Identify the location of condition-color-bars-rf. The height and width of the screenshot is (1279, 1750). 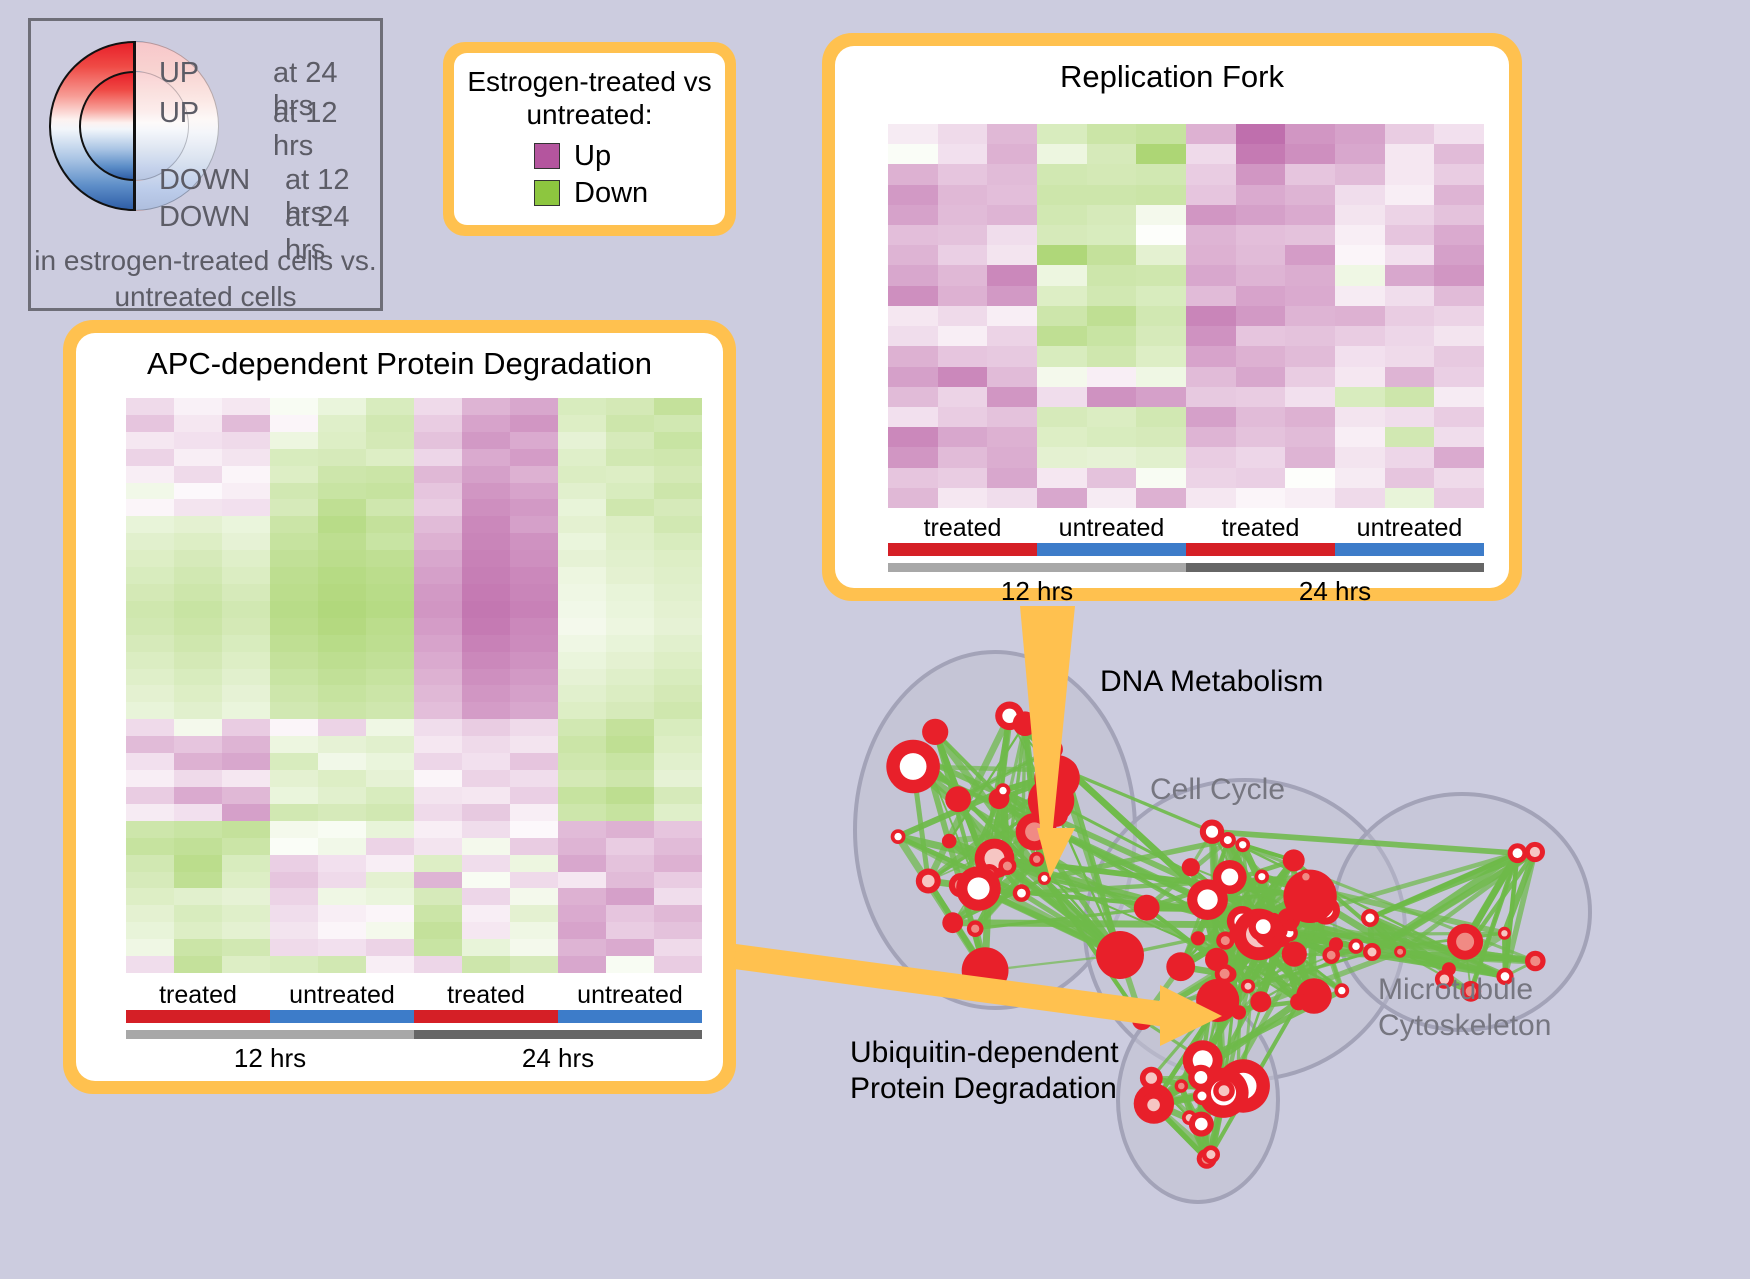
(1186, 549).